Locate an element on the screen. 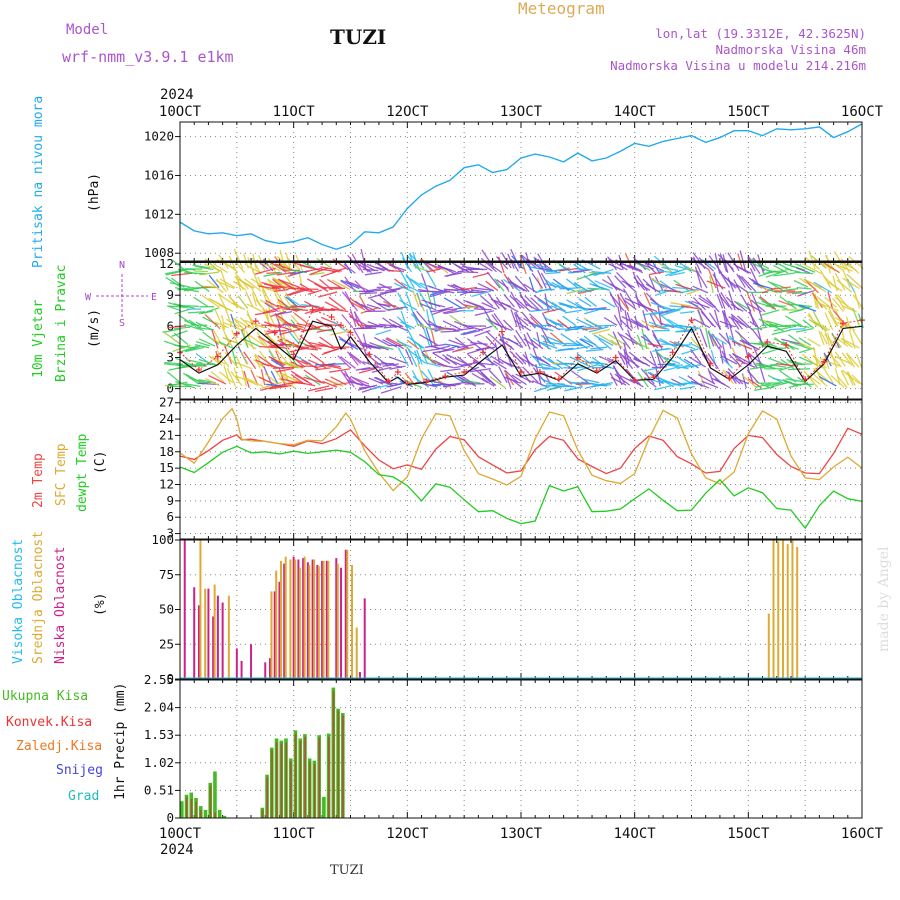 This screenshot has width=900, height=900. temp-unit-label: (C) is located at coordinates (100, 462).